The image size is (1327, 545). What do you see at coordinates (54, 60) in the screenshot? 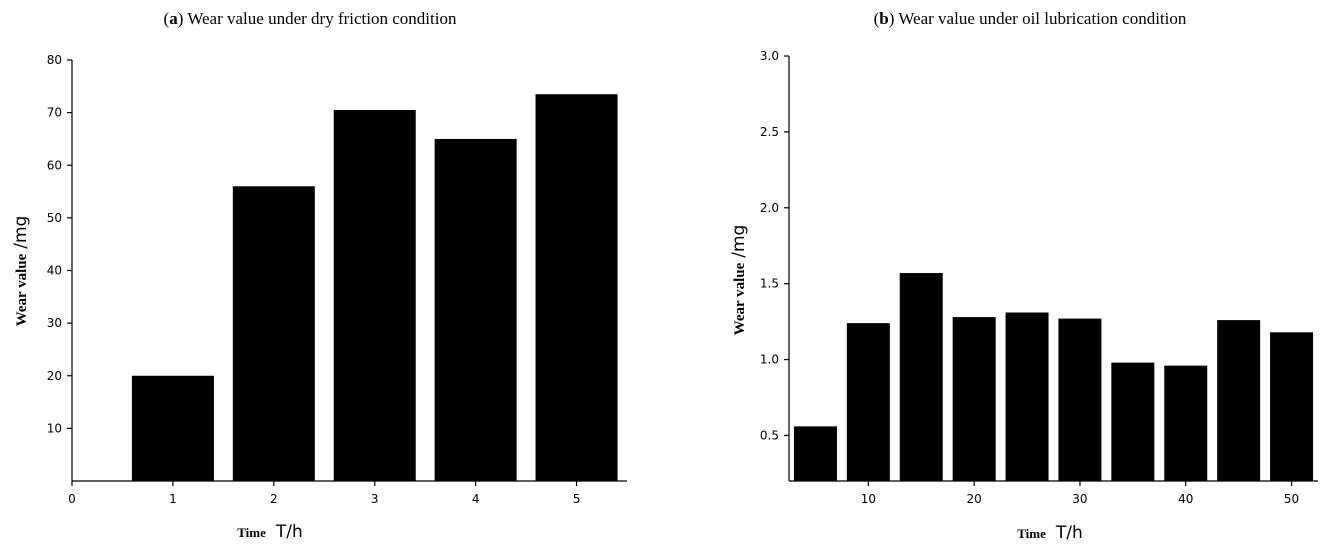
I see `chart-a-y-tick-label: 80` at bounding box center [54, 60].